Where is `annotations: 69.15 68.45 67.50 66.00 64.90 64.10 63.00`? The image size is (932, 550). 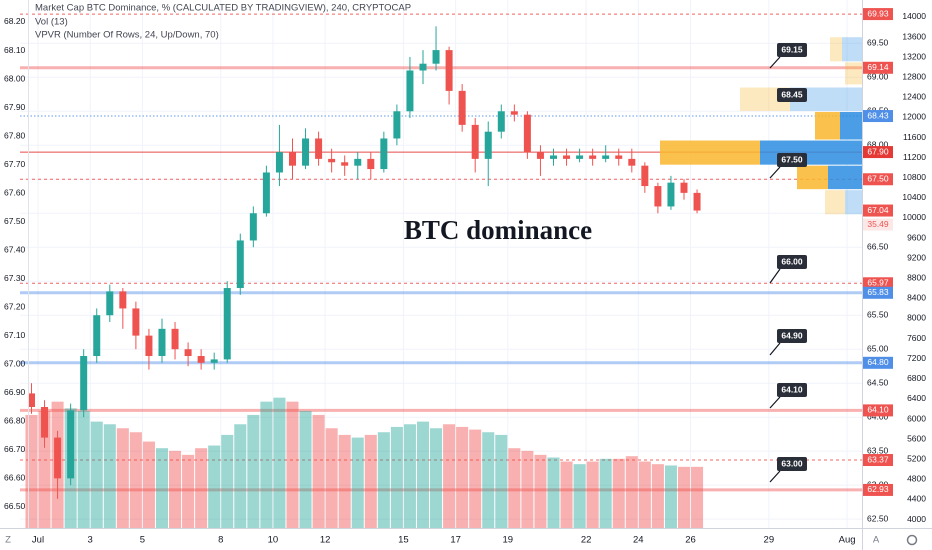 annotations: 69.15 68.45 67.50 66.00 64.90 64.10 63.00 is located at coordinates (788, 263).